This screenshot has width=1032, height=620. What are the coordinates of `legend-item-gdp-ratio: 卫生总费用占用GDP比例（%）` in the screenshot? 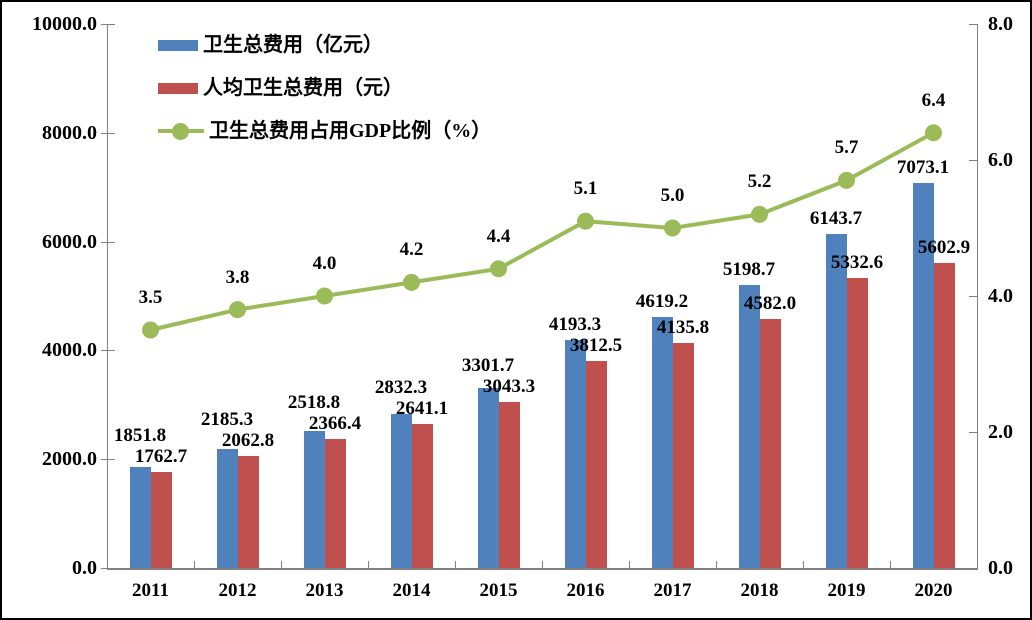 It's located at (324, 131).